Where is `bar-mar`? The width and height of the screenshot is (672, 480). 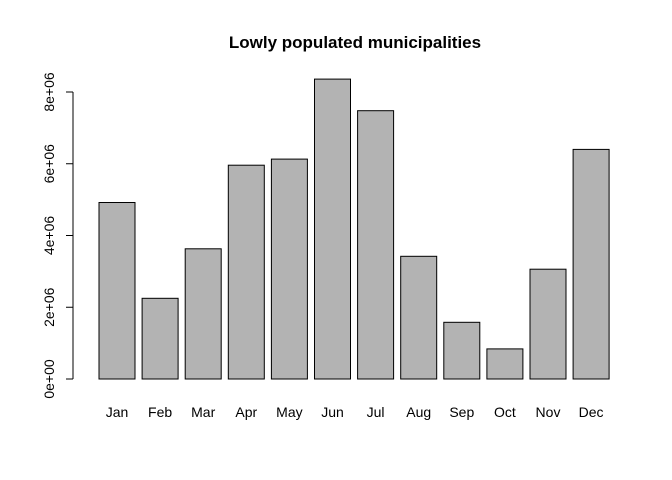 bar-mar is located at coordinates (203, 314).